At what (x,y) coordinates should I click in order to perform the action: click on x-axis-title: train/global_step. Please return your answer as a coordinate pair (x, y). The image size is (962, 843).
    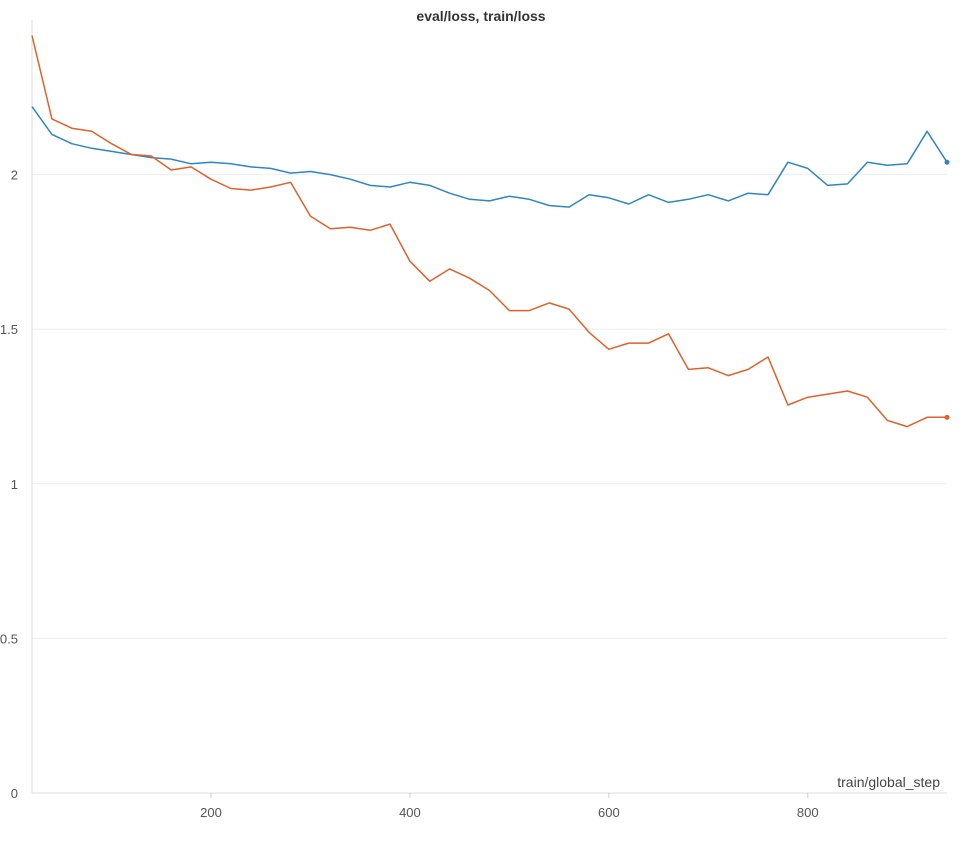
    Looking at the image, I should click on (888, 782).